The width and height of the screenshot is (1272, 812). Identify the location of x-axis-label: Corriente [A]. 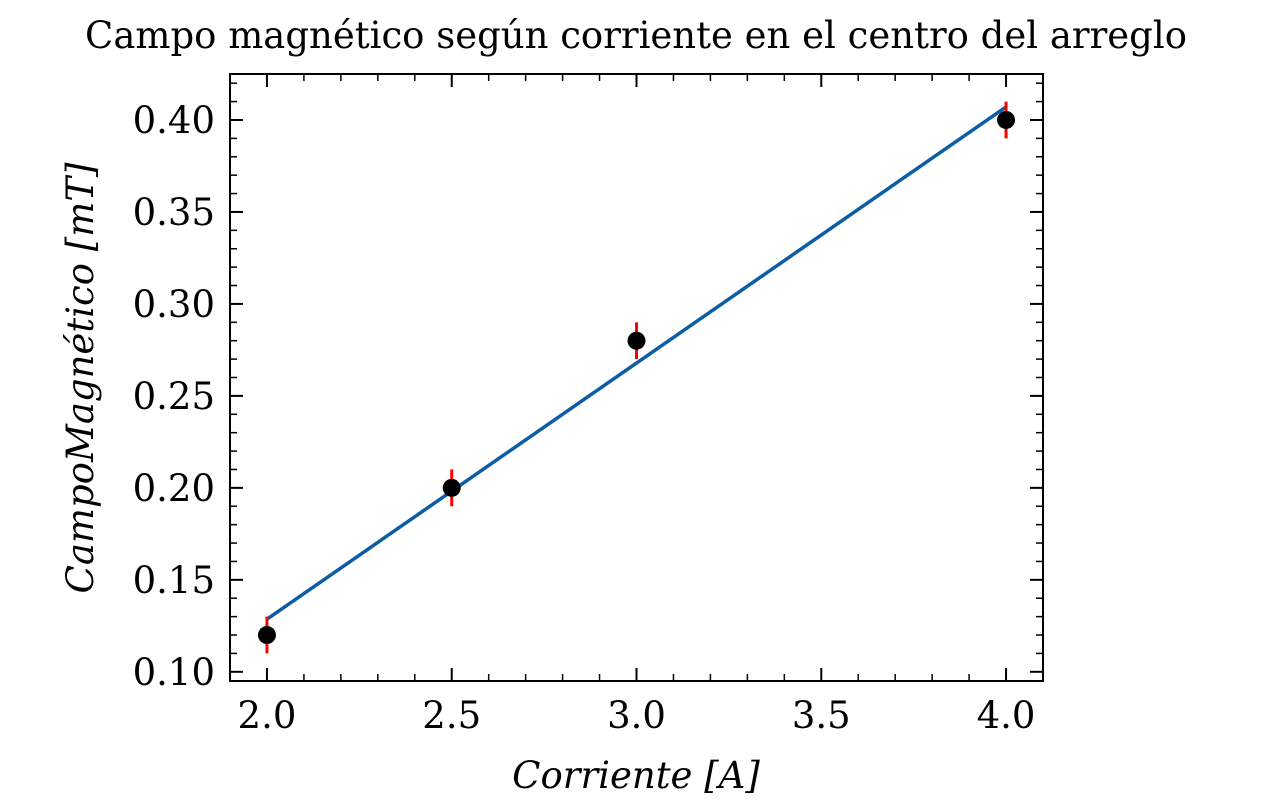
(636, 775).